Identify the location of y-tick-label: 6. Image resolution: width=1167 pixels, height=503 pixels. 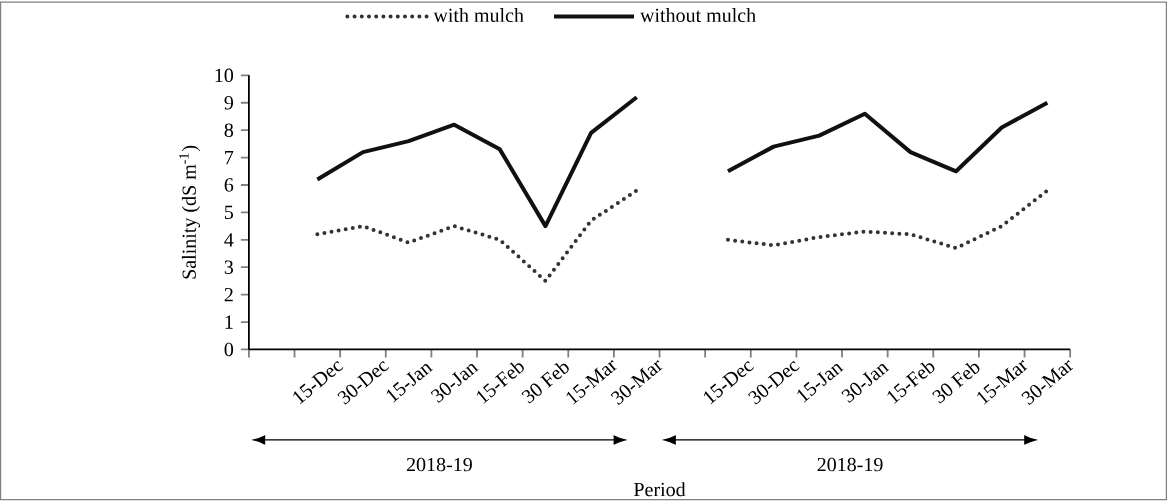
(229, 185).